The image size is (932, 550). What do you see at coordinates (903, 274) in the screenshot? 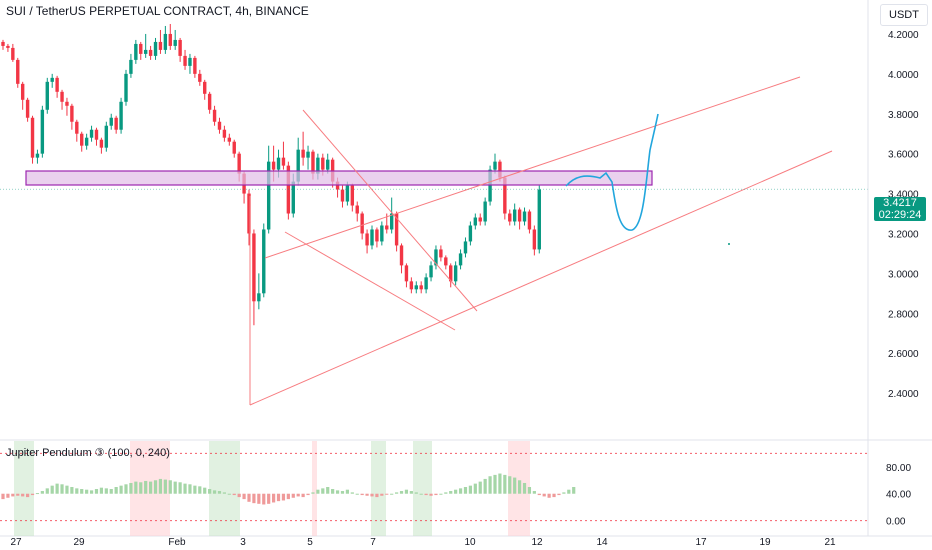
I see `price-tick-label: 3.0000` at bounding box center [903, 274].